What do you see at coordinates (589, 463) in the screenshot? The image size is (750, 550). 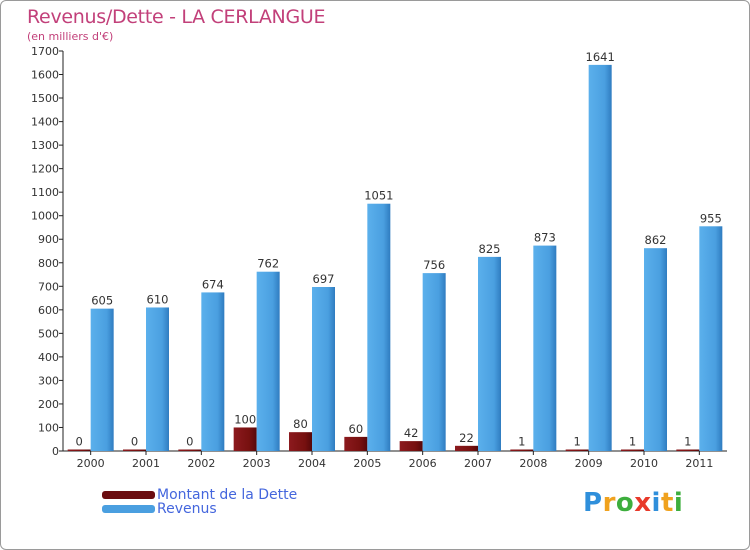 I see `x-tick-label: 2009` at bounding box center [589, 463].